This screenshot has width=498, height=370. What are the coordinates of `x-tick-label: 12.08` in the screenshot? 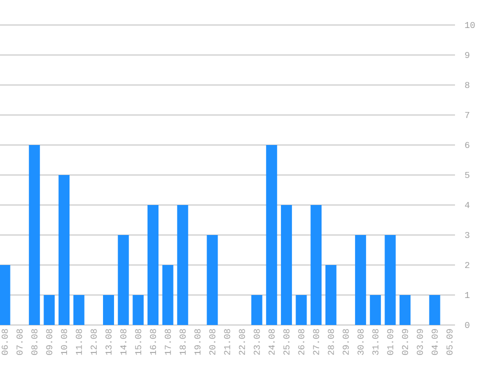 It's located at (93, 342).